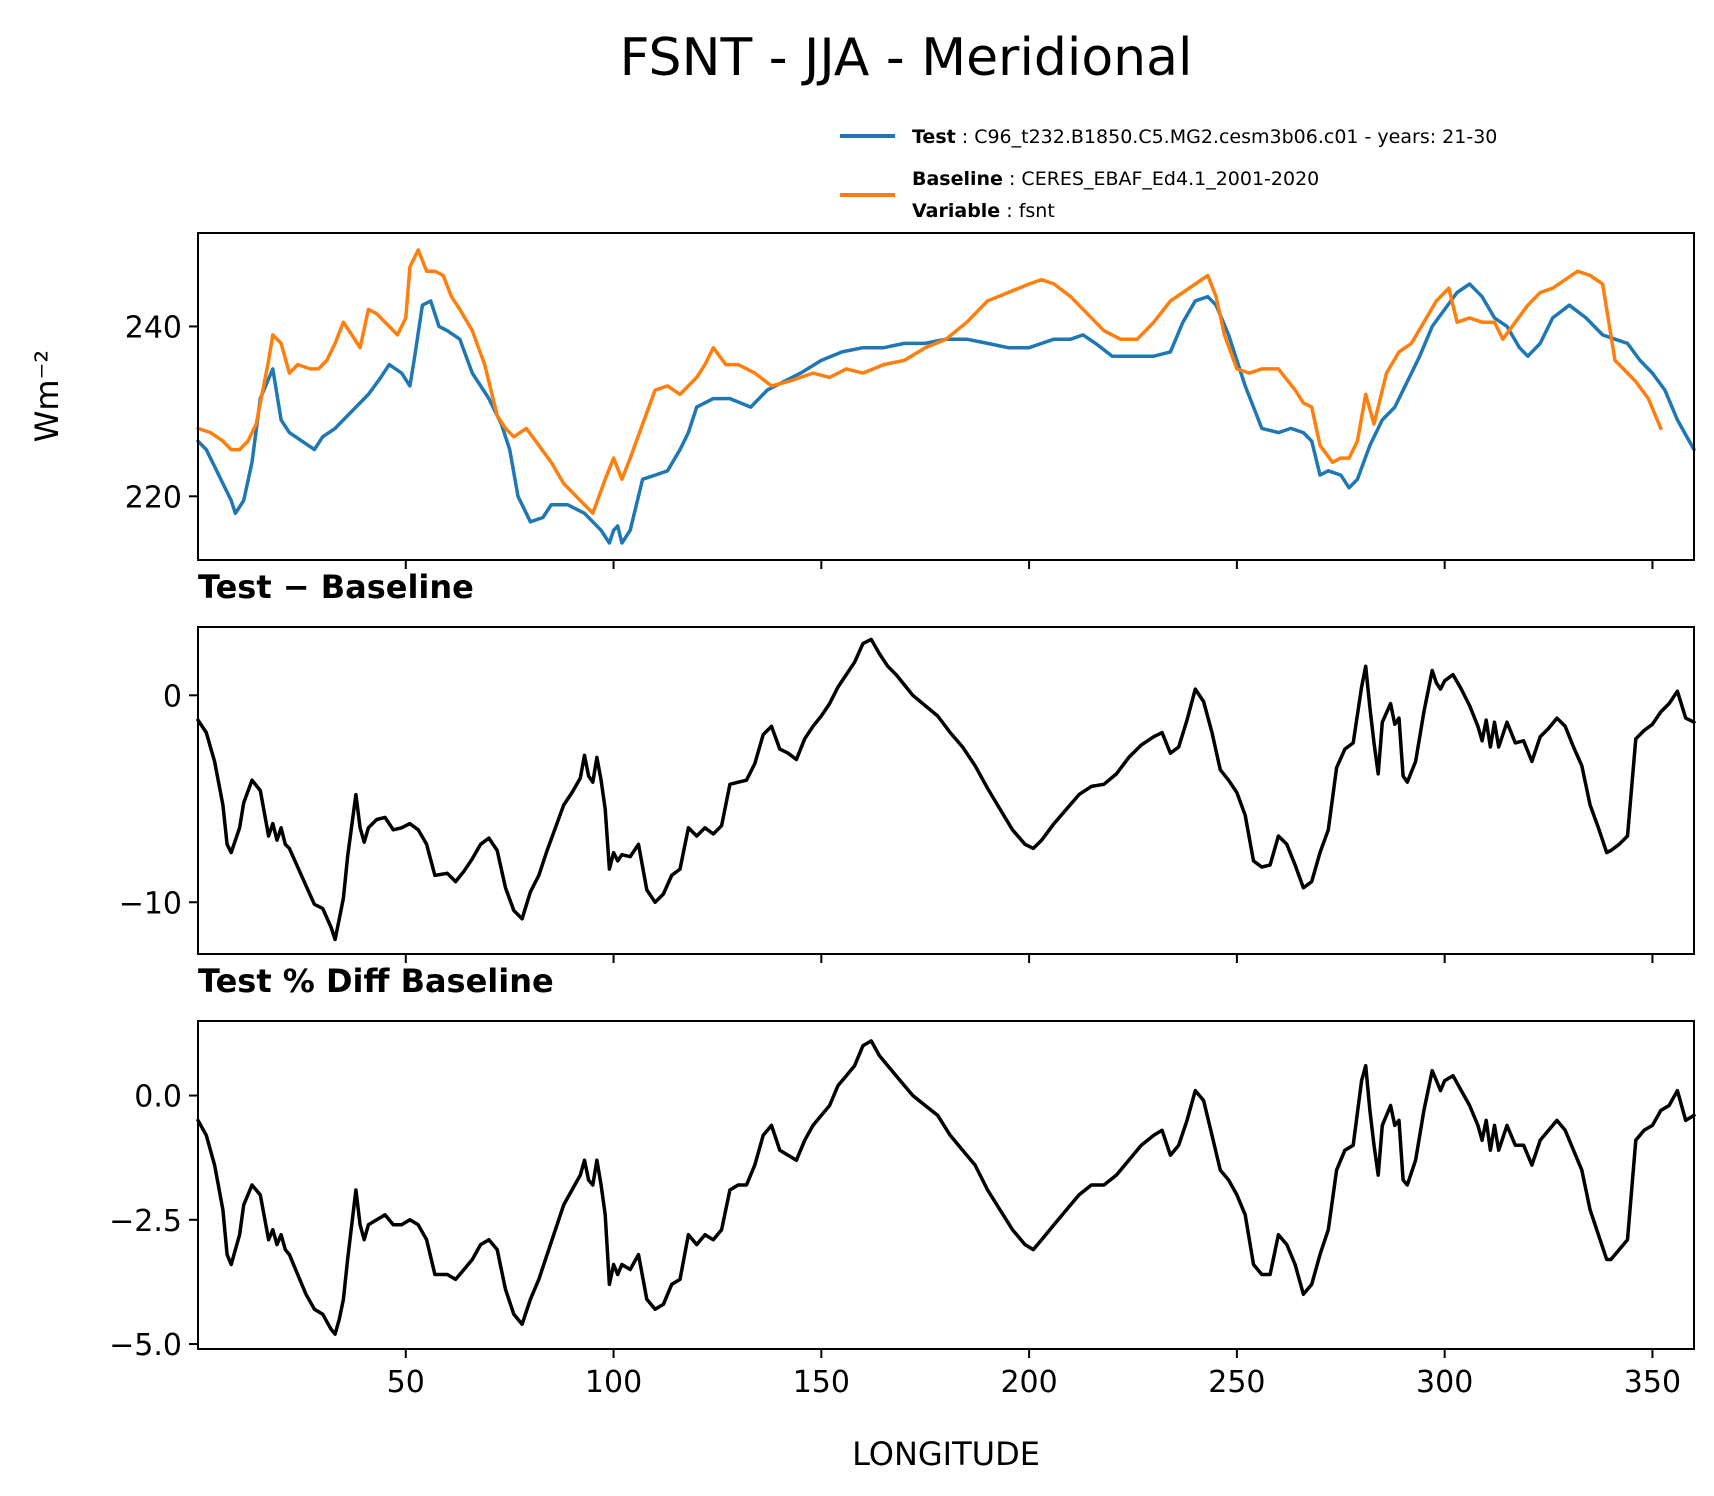  What do you see at coordinates (376, 981) in the screenshot?
I see `panel-pctdiff-title: Test % Diff Baseline` at bounding box center [376, 981].